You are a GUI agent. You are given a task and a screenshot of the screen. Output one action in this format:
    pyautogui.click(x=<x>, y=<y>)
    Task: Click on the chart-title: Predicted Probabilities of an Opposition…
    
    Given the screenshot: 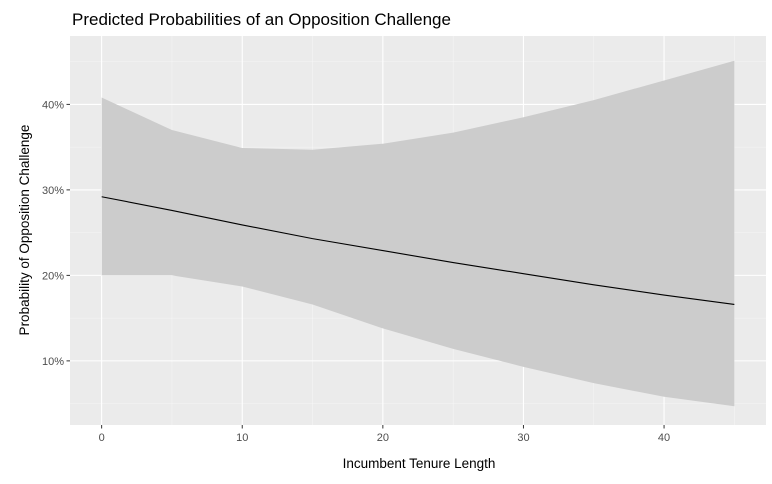 What is the action you would take?
    pyautogui.click(x=261, y=19)
    